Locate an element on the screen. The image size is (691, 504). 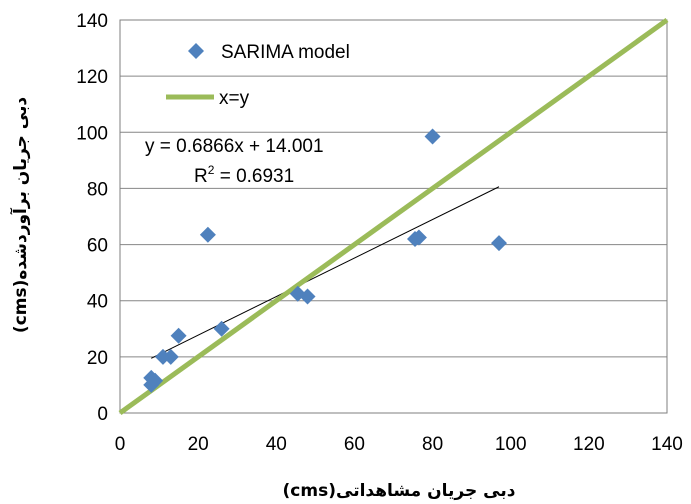
x-tick-label: 100 is located at coordinates (511, 444).